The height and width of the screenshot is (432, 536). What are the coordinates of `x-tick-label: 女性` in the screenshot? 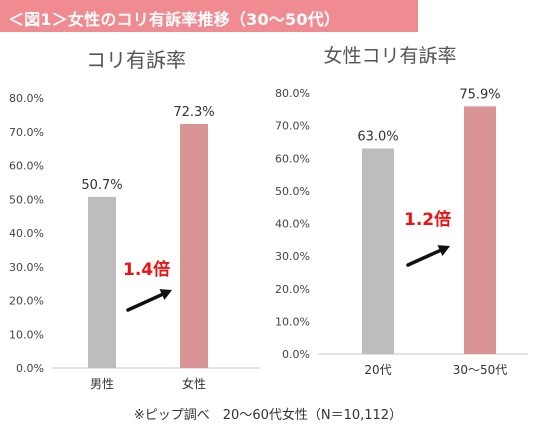 It's located at (194, 383).